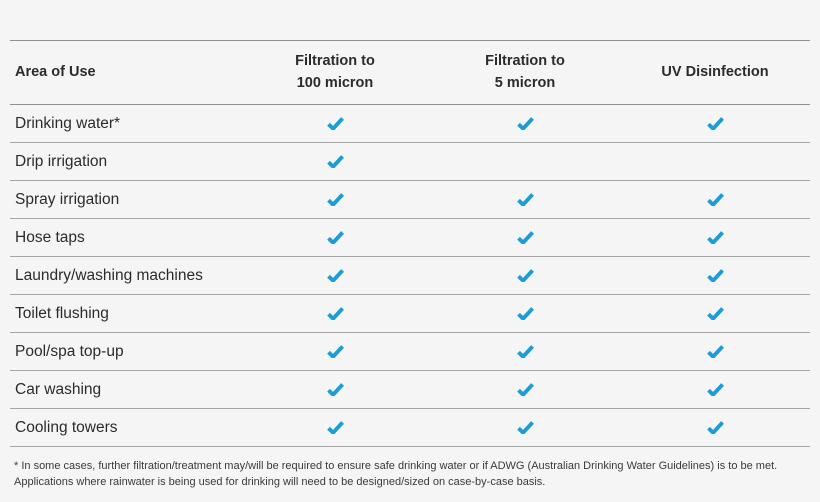 The height and width of the screenshot is (502, 820). Describe the element at coordinates (109, 275) in the screenshot. I see `row-label: Laundry/washing machines` at that location.